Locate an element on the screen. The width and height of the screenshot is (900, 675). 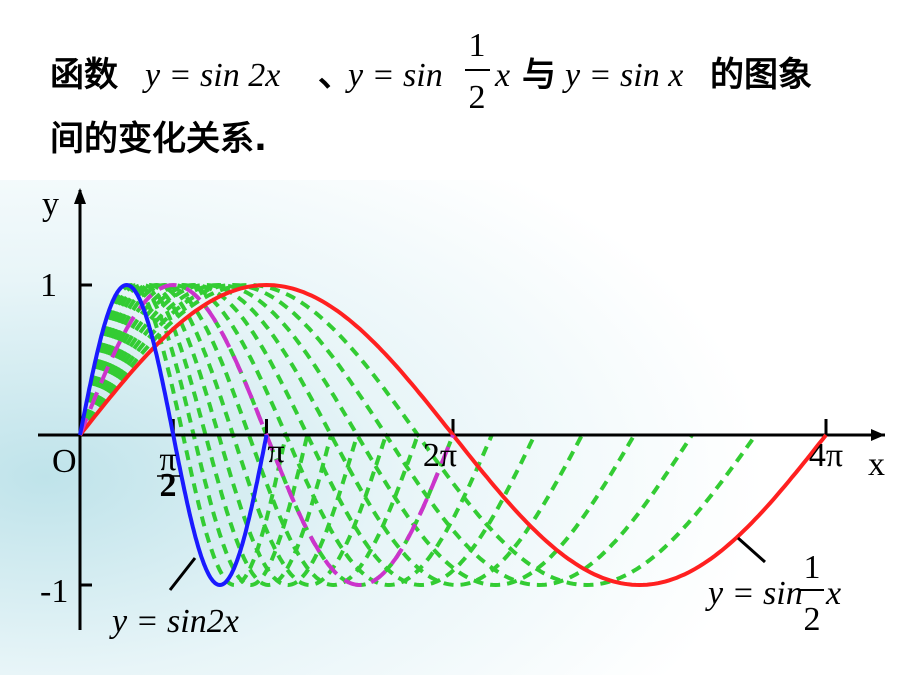
x-arrow is located at coordinates (878, 435).